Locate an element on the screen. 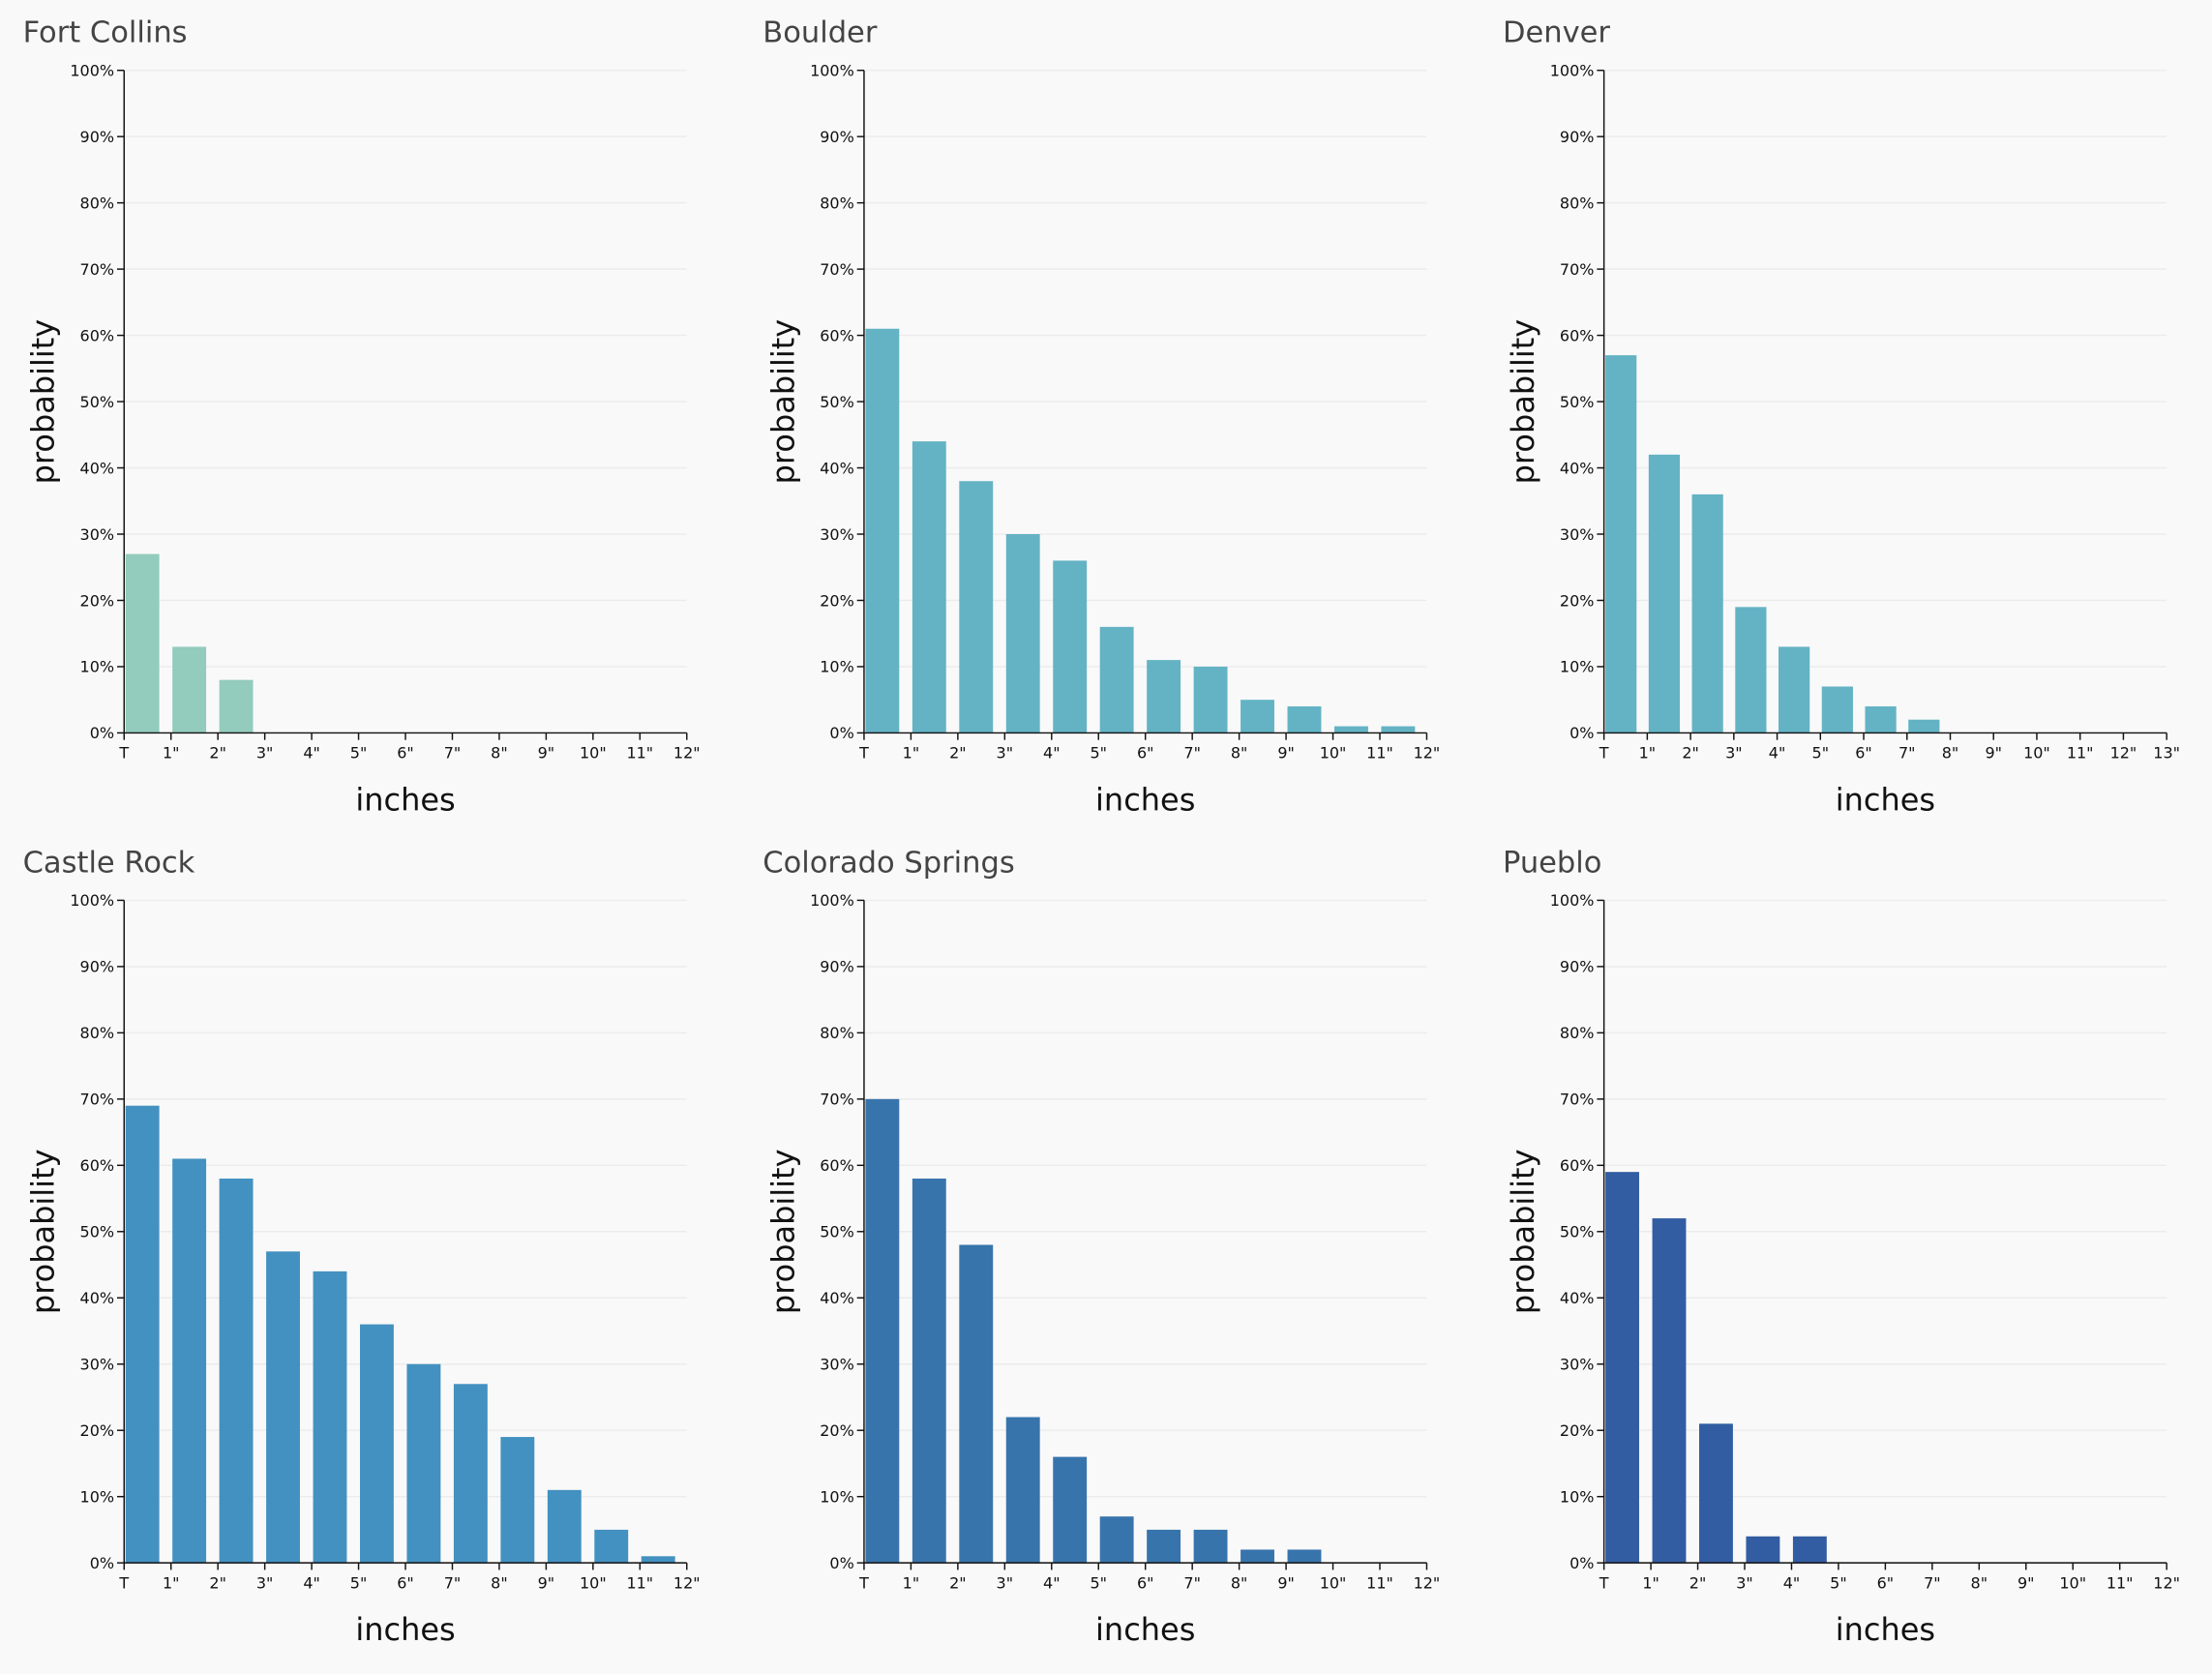  chart-title: Colorado Springs is located at coordinates (888, 863).